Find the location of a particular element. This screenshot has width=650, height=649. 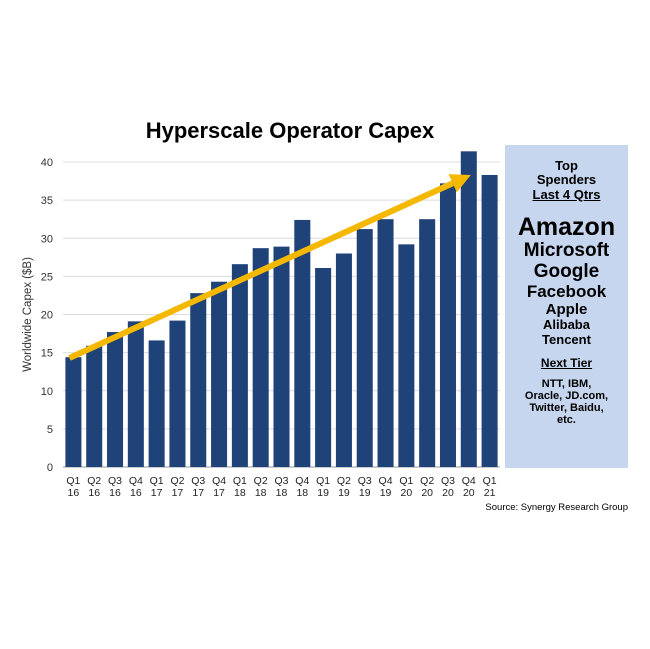

next-tier-line: NTT, IBM, is located at coordinates (566, 384).